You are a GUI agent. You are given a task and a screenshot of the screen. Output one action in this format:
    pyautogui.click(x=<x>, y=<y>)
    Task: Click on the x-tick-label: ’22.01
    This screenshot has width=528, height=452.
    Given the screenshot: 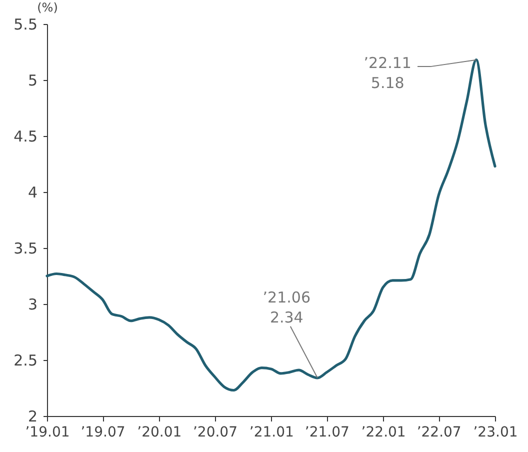 What is the action you would take?
    pyautogui.click(x=383, y=432)
    